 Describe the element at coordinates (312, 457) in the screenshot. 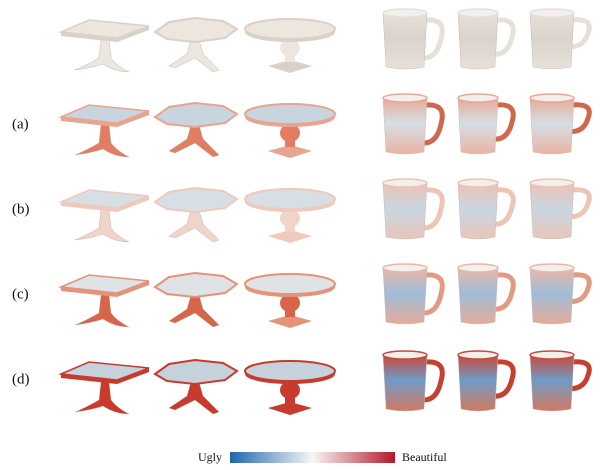

I see `colorbar` at that location.